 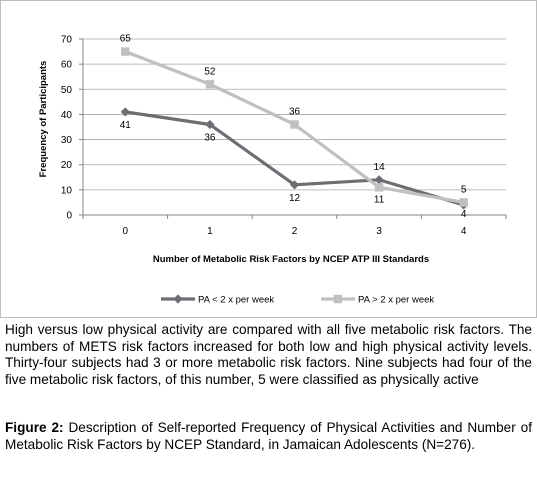 What do you see at coordinates (295, 198) in the screenshot?
I see `data-label: 12` at bounding box center [295, 198].